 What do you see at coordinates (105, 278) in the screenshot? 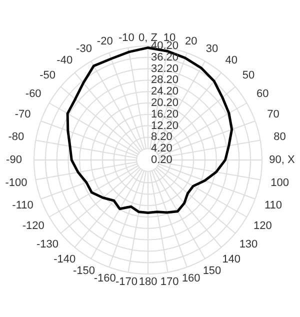
I see `spoke-label: -160` at bounding box center [105, 278].